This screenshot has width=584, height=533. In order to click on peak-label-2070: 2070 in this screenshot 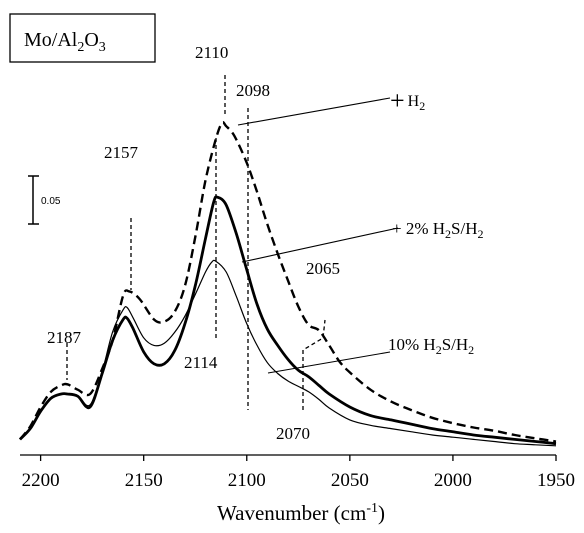, I will do `click(293, 433)`.